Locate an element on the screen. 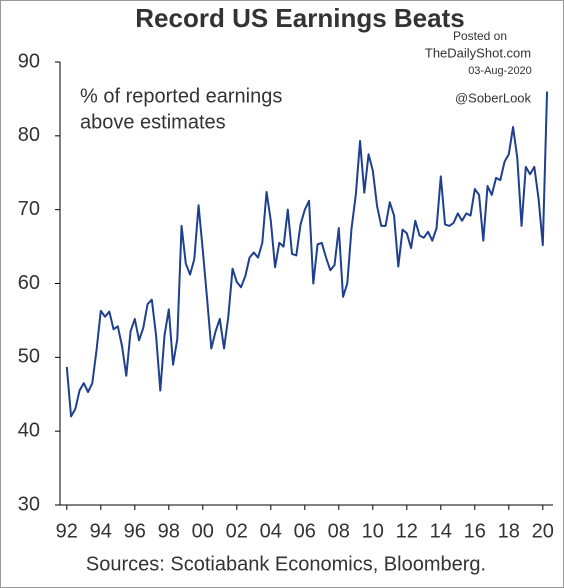  x-tick-label: 04 is located at coordinates (271, 531).